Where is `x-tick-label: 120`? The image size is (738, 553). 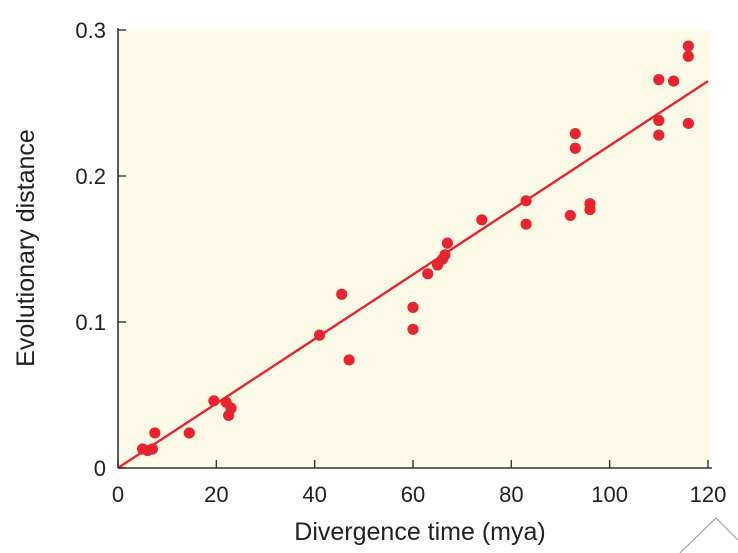 x-tick-label: 120 is located at coordinates (708, 494).